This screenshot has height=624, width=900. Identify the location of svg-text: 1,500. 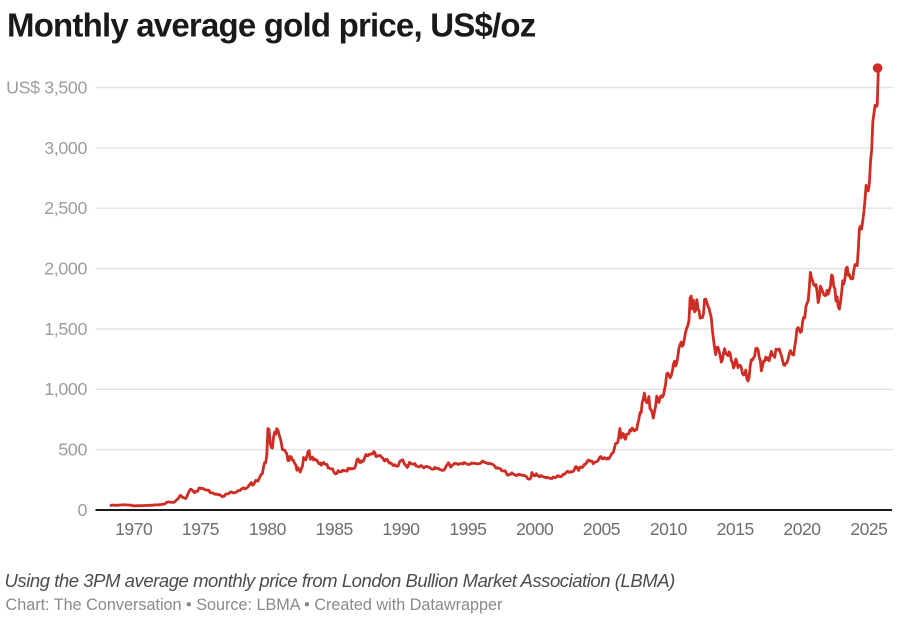
(65, 329).